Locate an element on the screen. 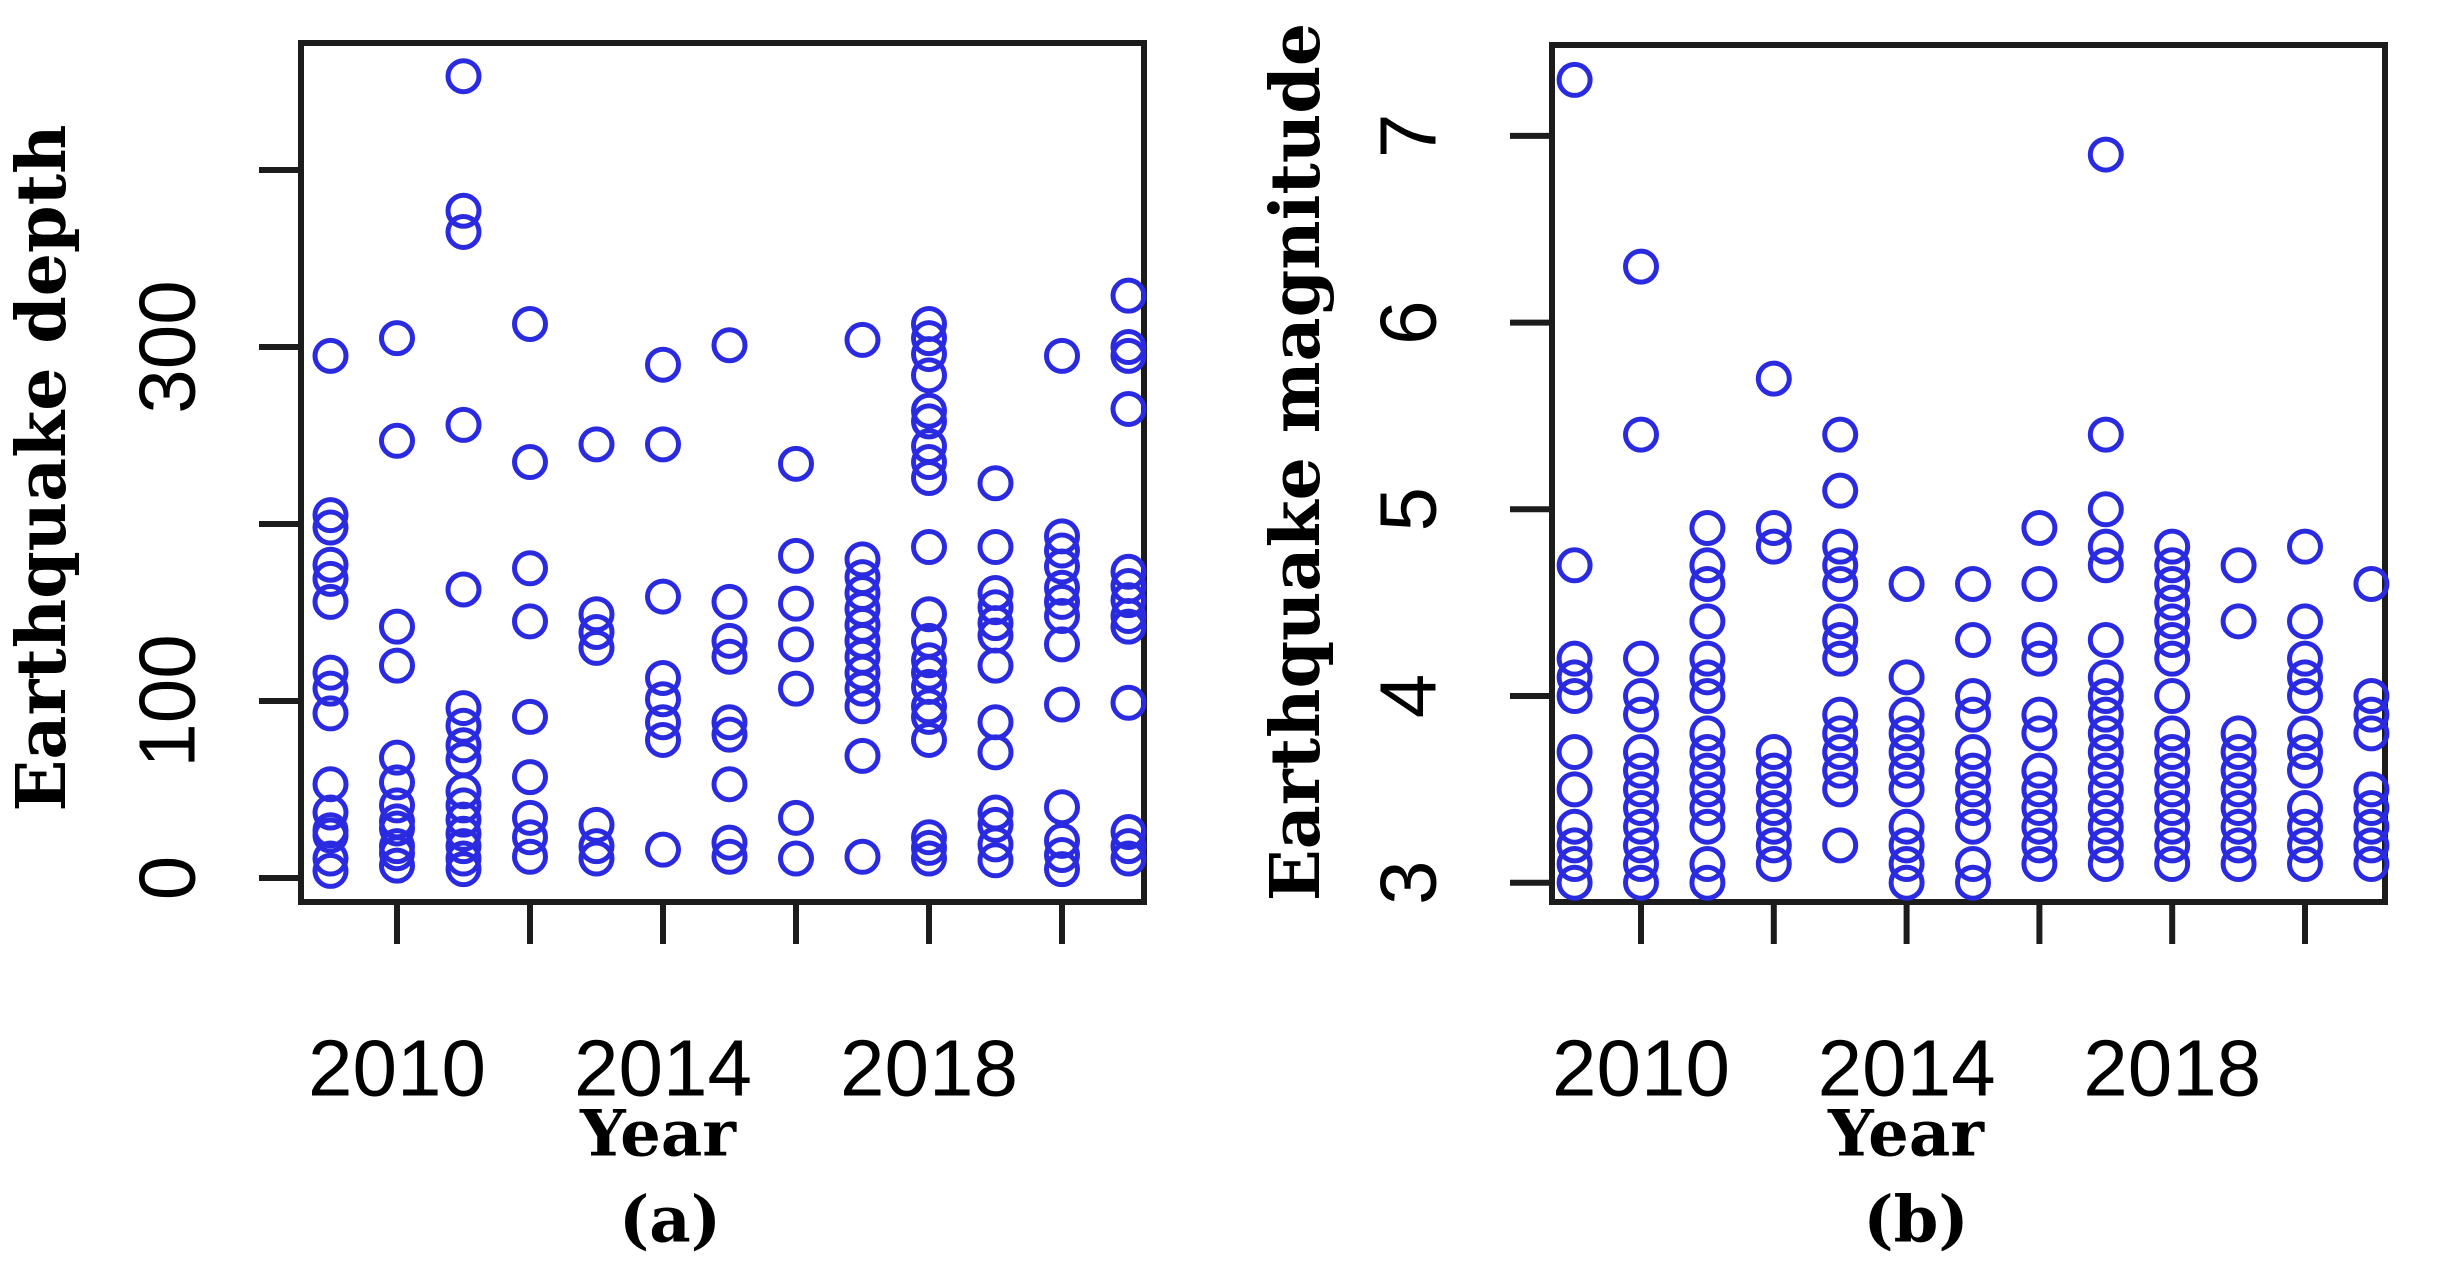 The image size is (2440, 1276). x-tick-label-a: 2018 is located at coordinates (929, 1068).